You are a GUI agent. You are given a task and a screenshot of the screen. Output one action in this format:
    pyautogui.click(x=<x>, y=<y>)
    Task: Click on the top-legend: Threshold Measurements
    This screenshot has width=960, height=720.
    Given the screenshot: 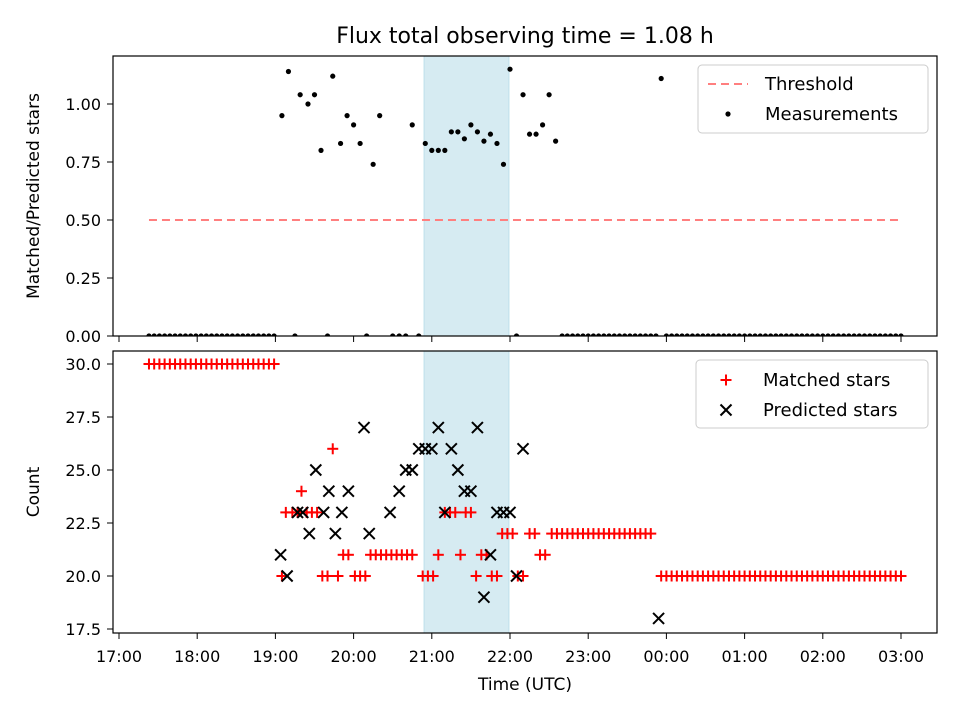 What is the action you would take?
    pyautogui.click(x=813, y=99)
    